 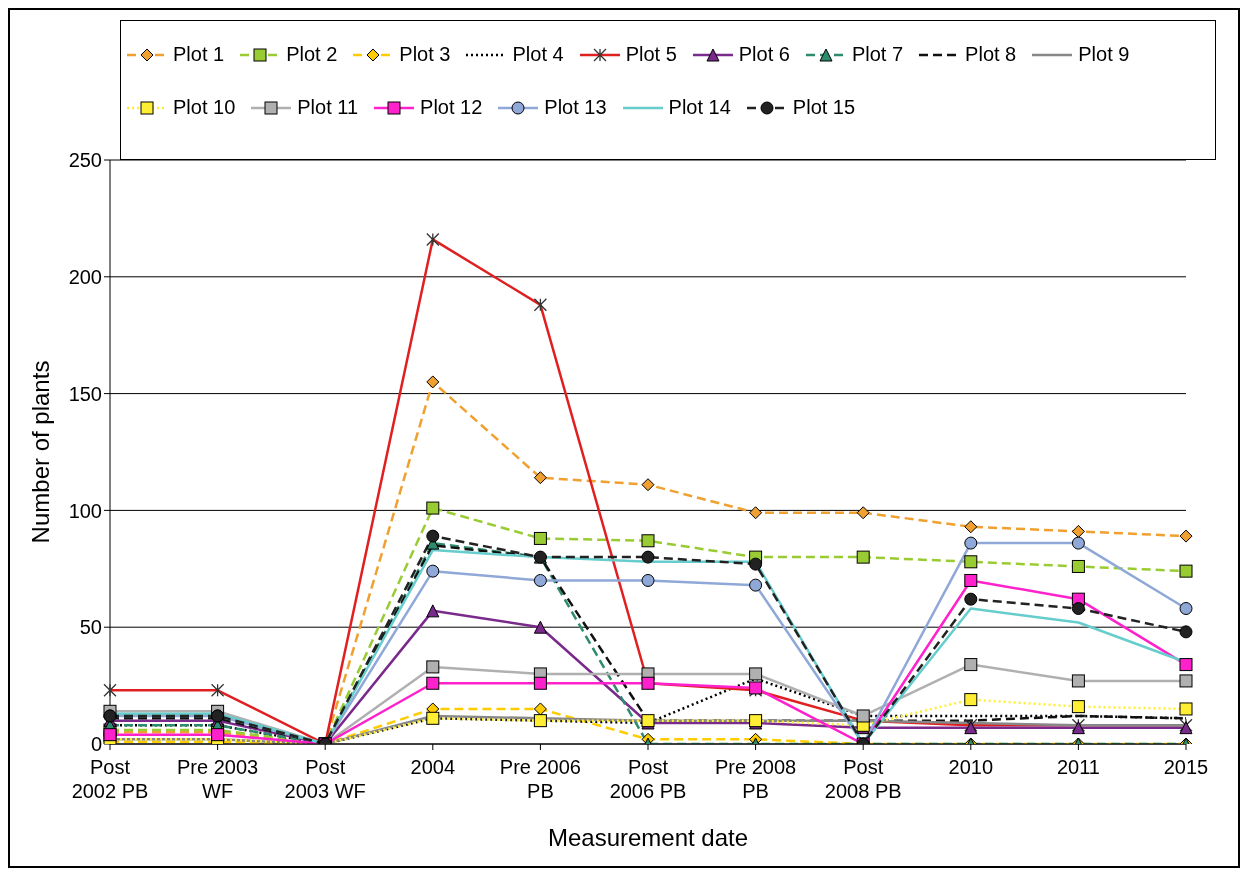 What do you see at coordinates (648, 837) in the screenshot?
I see `x-axis-title: Measurement date` at bounding box center [648, 837].